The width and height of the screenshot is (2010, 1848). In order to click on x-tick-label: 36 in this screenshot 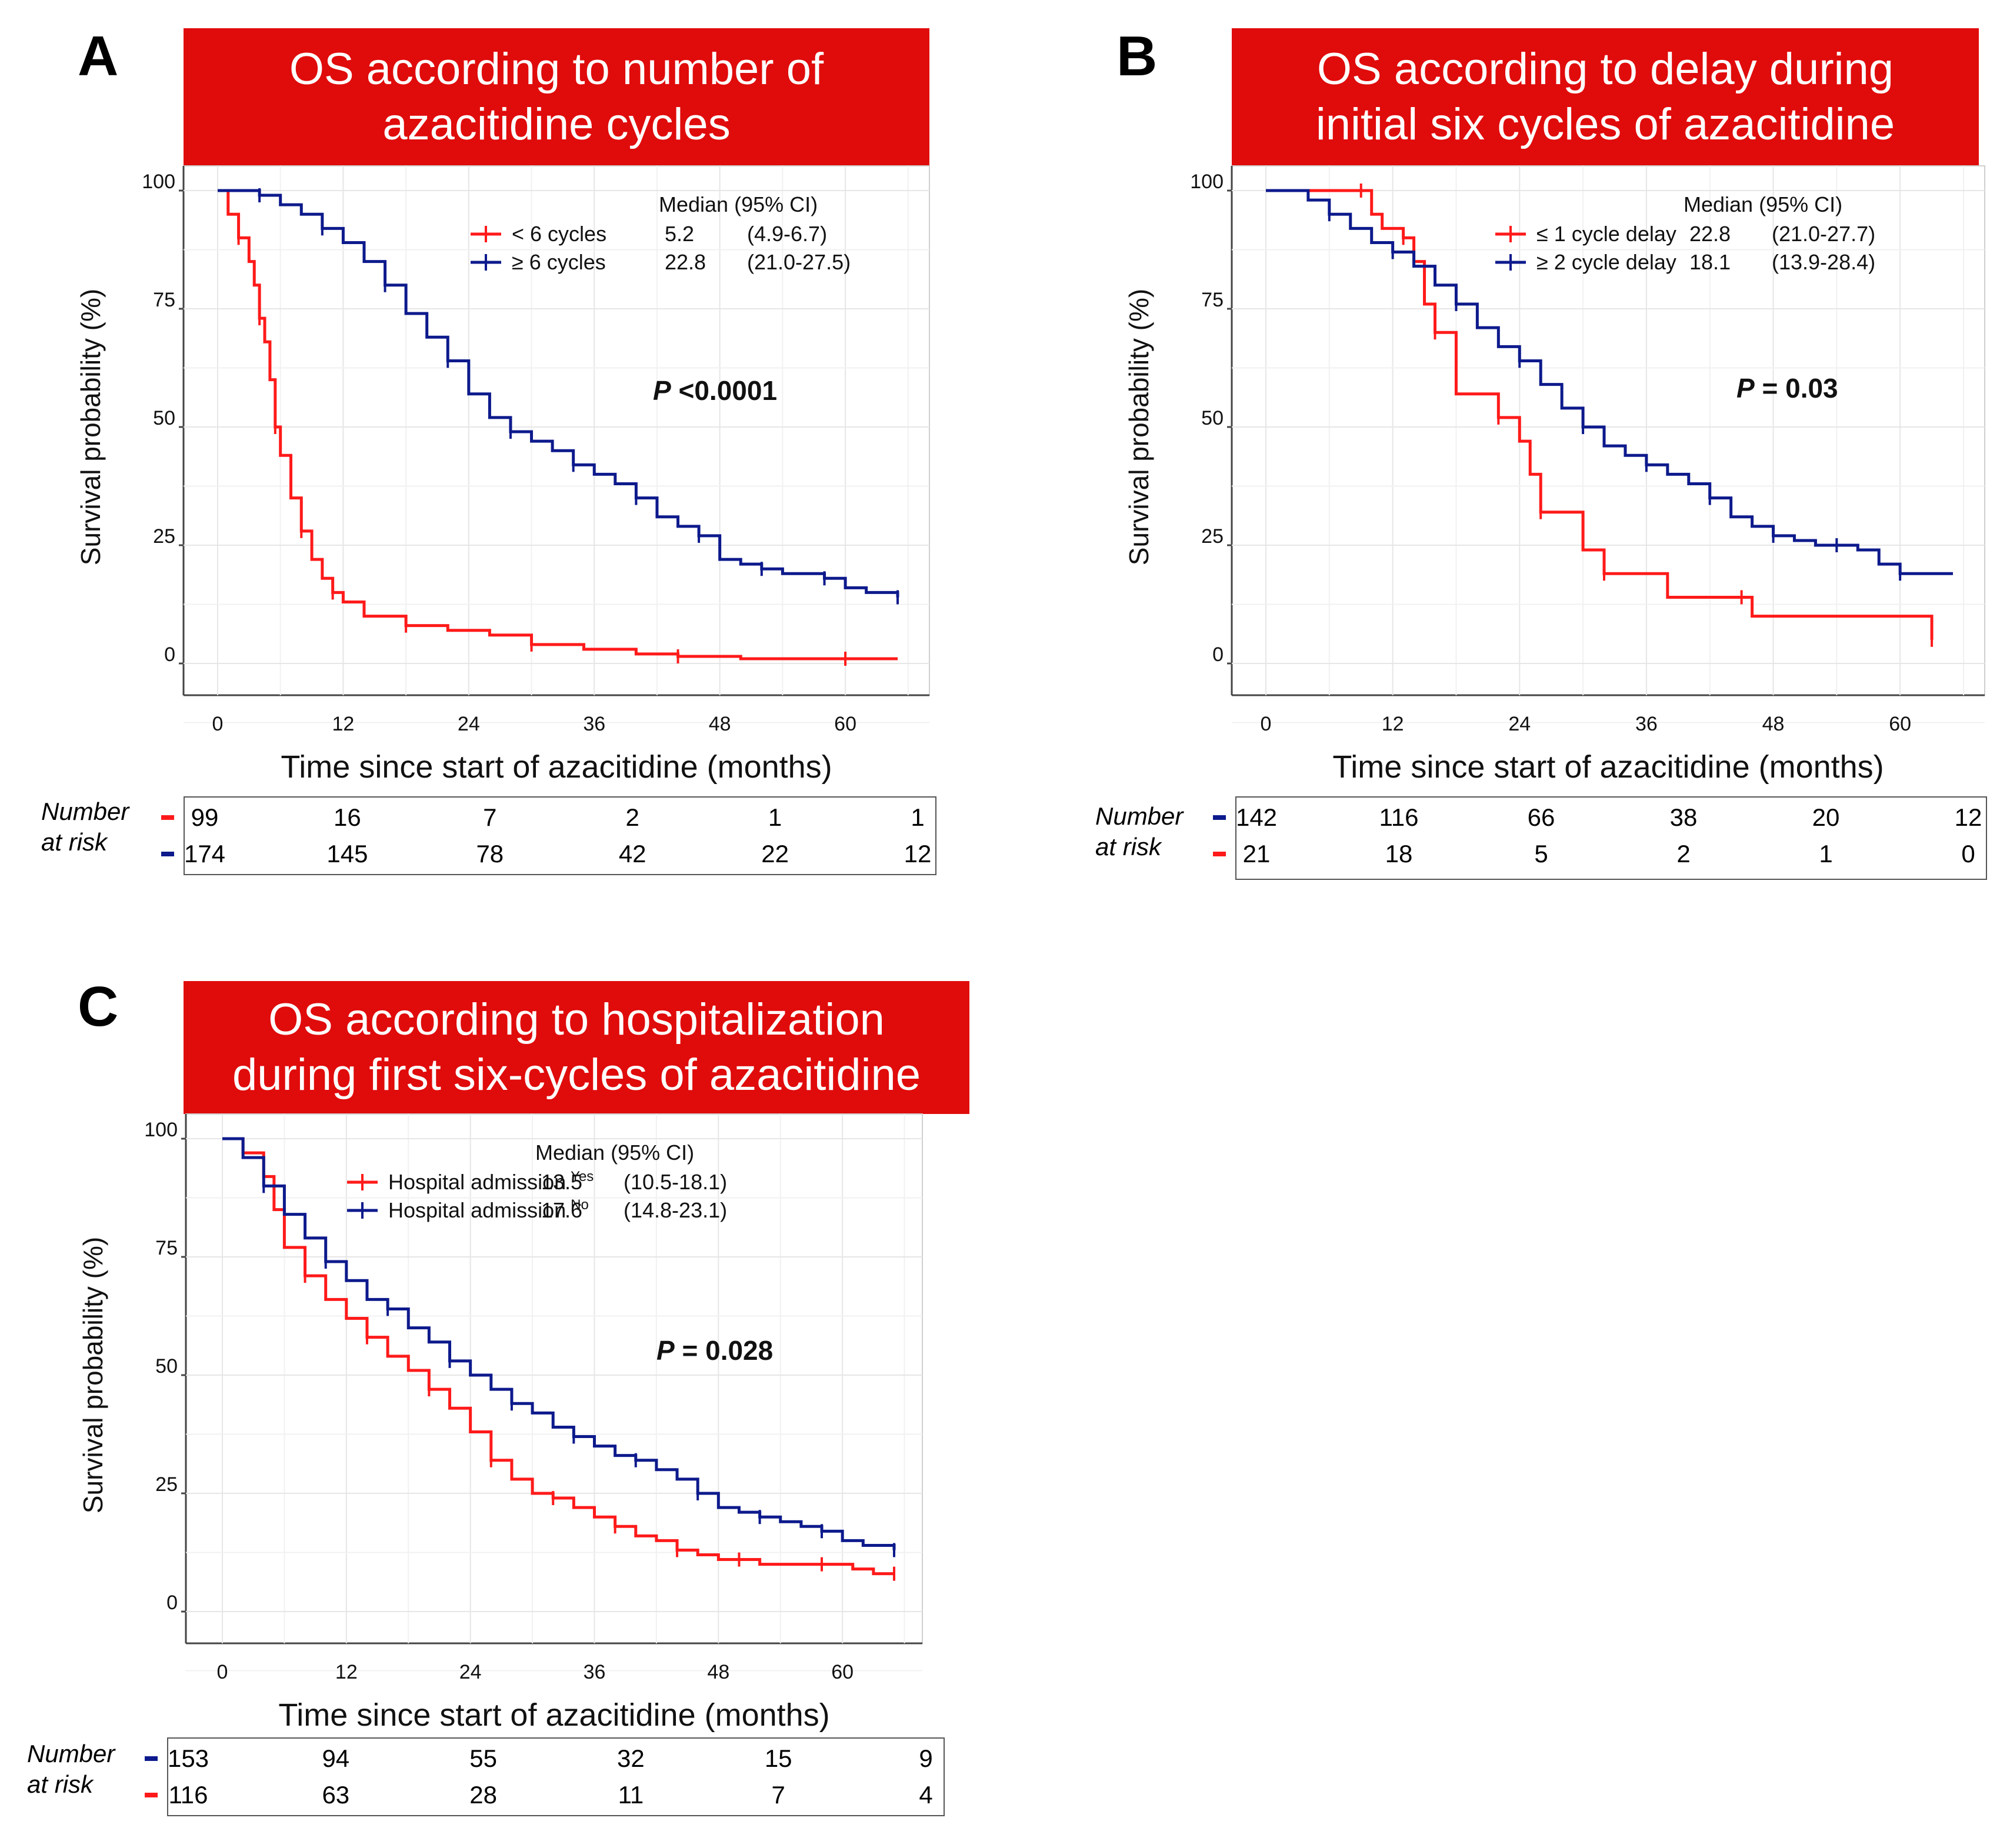, I will do `click(595, 1672)`.